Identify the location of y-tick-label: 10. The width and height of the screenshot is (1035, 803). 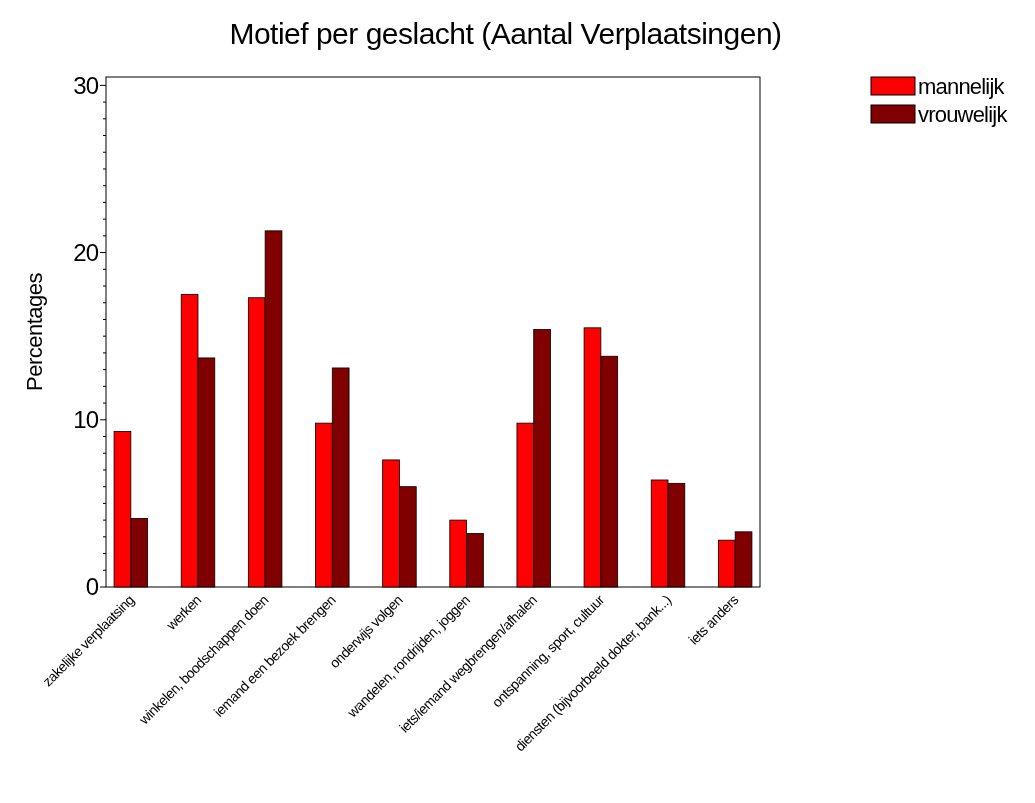
(86, 420).